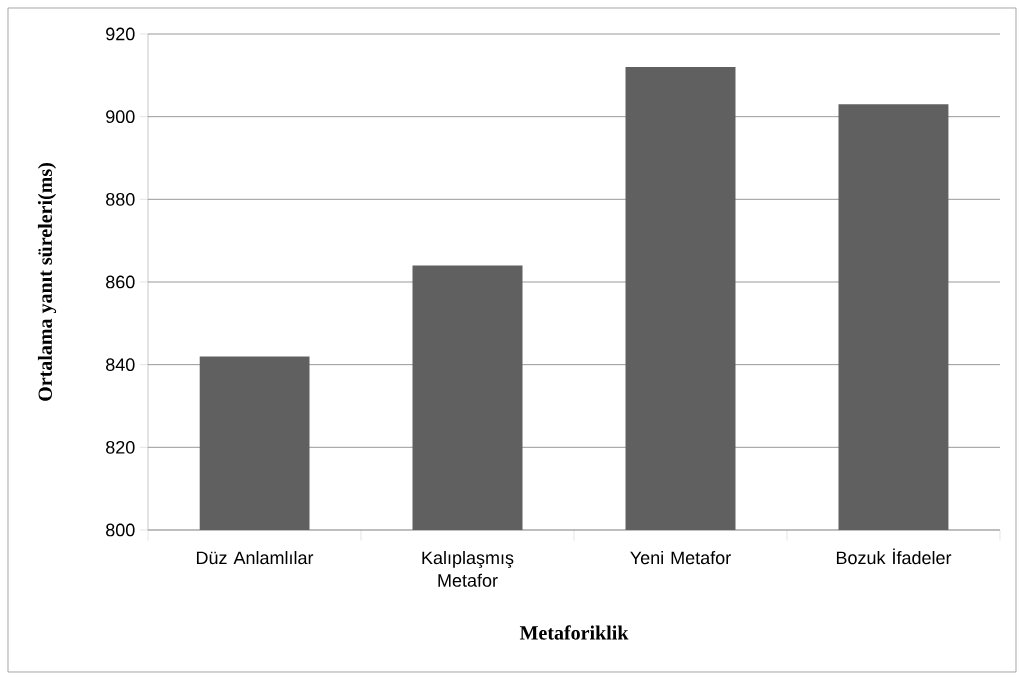 This screenshot has height=677, width=1022. I want to click on x-tick-label: Kalıplaşmış Metafor, so click(468, 568).